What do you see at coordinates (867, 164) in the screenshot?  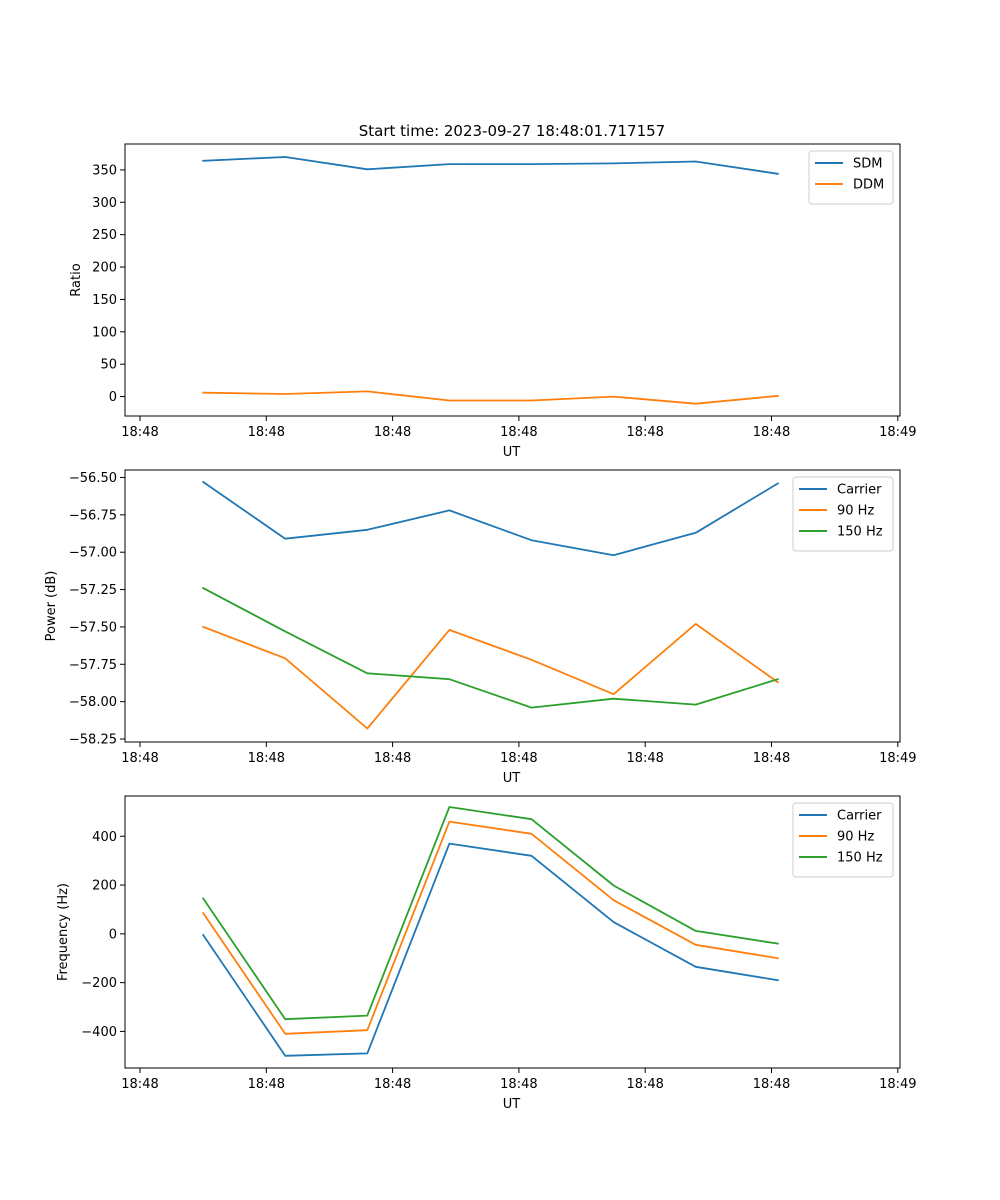 I see `legend-label: SDM` at bounding box center [867, 164].